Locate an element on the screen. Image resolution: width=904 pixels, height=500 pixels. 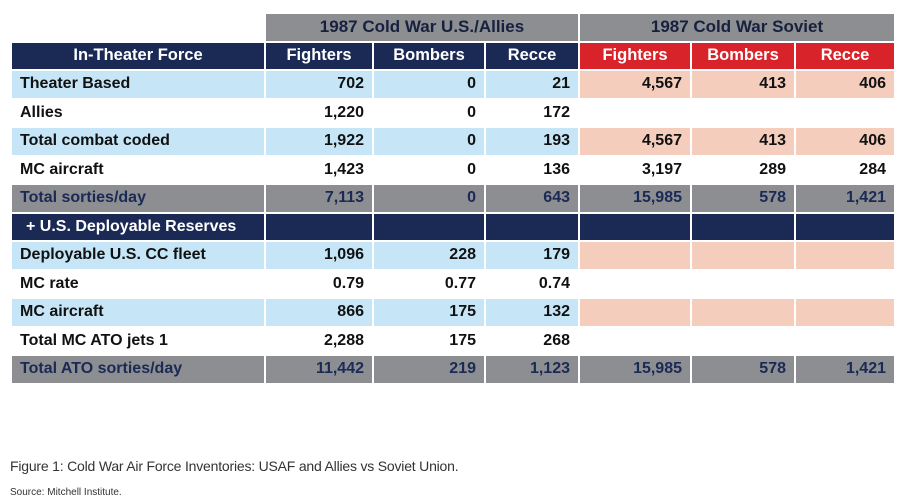
cell-soviet-recce: 284 is located at coordinates (845, 169).